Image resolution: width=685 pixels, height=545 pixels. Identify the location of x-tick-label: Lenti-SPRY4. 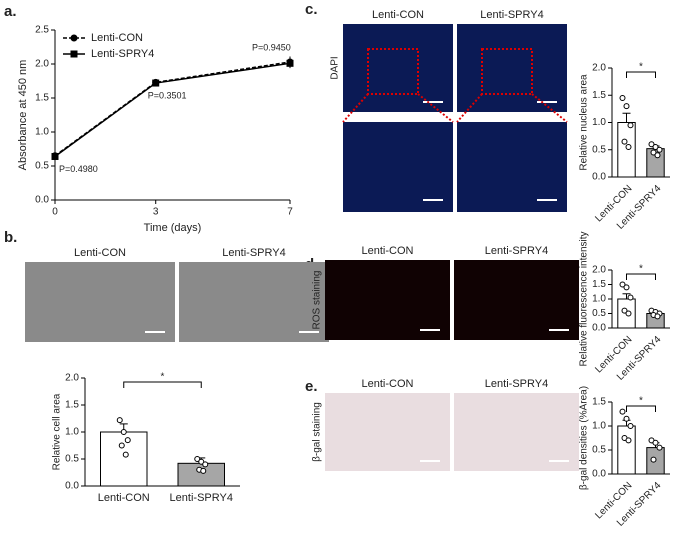
(201, 498).